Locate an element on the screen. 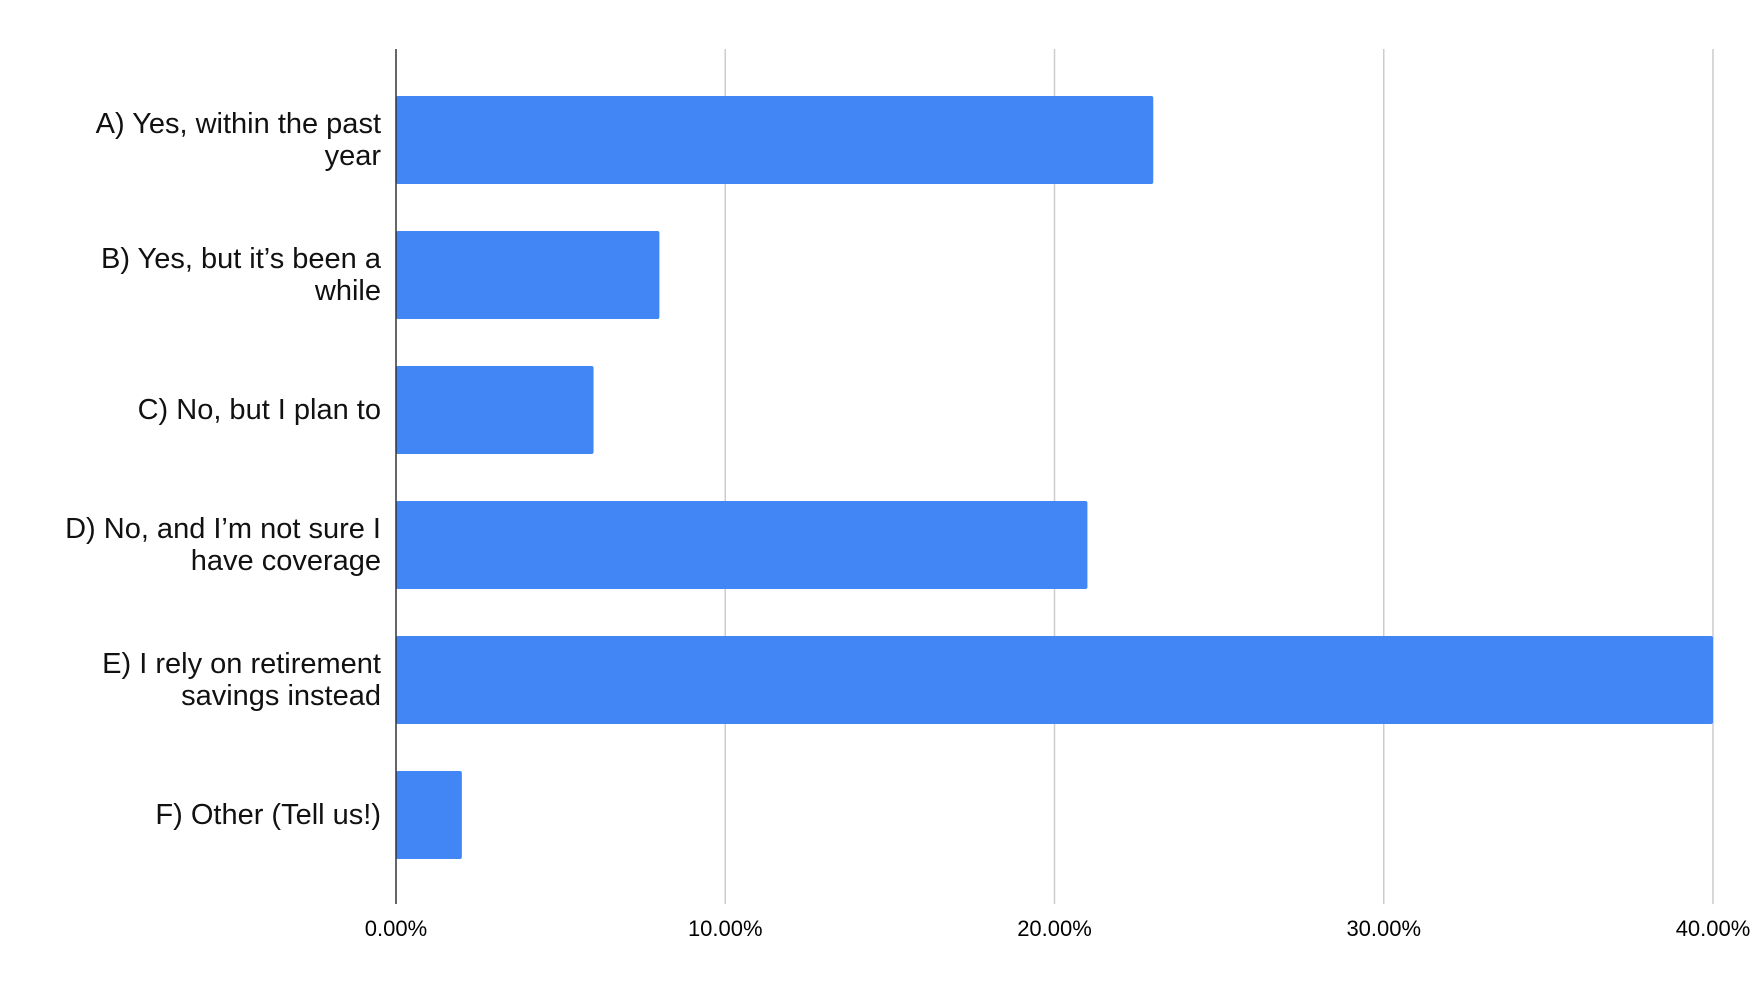 This screenshot has height=984, width=1754. y-tick-label: C) No, but I plan to is located at coordinates (259, 410).